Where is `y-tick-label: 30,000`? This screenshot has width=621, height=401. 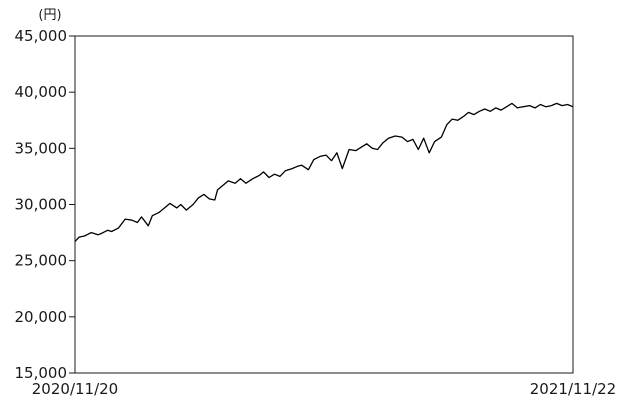 y-tick-label: 30,000 is located at coordinates (41, 205).